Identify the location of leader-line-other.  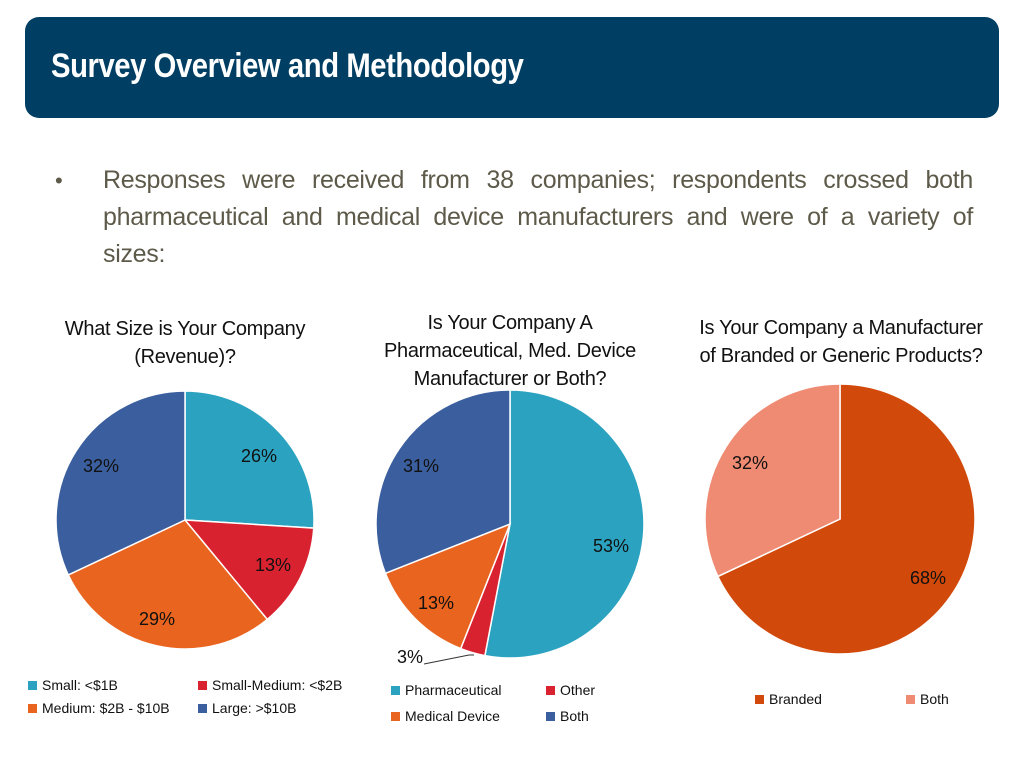
(448, 659).